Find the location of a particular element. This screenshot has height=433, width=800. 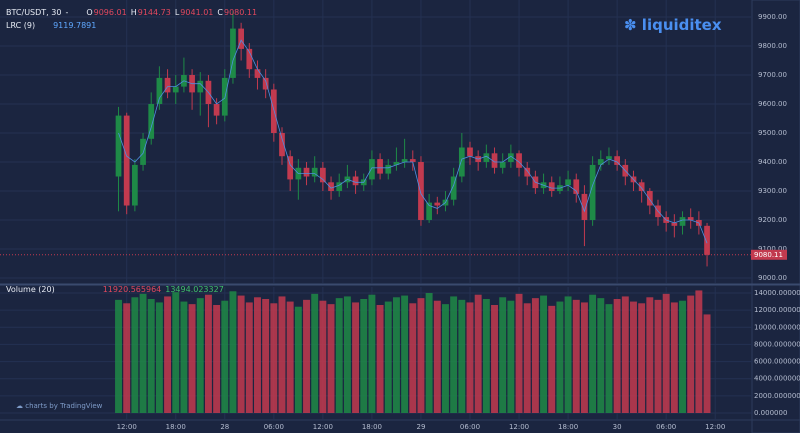

y-tick-label: 9900.00 is located at coordinates (772, 17).